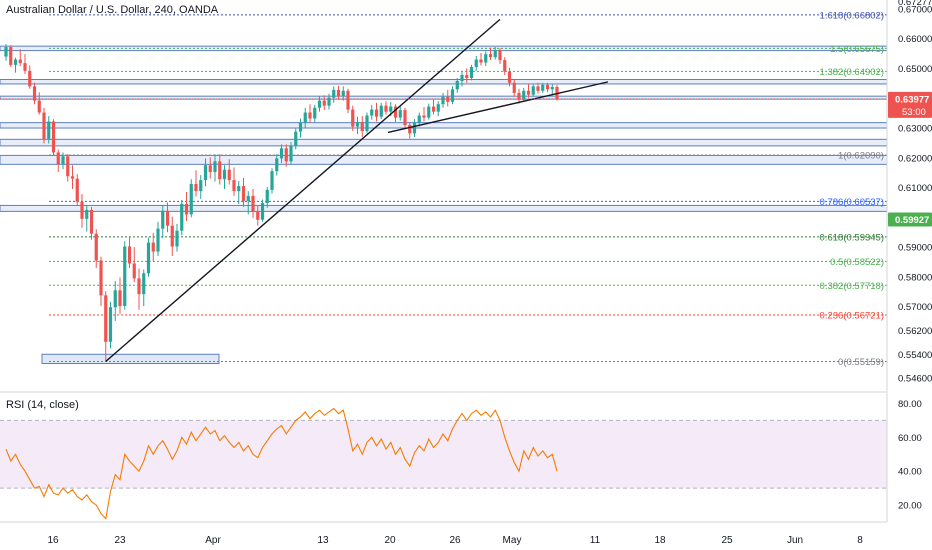  I want to click on time-axis: 16 23 Apr 13 20 26 May 11 18 25 Jun 8, so click(443, 533).